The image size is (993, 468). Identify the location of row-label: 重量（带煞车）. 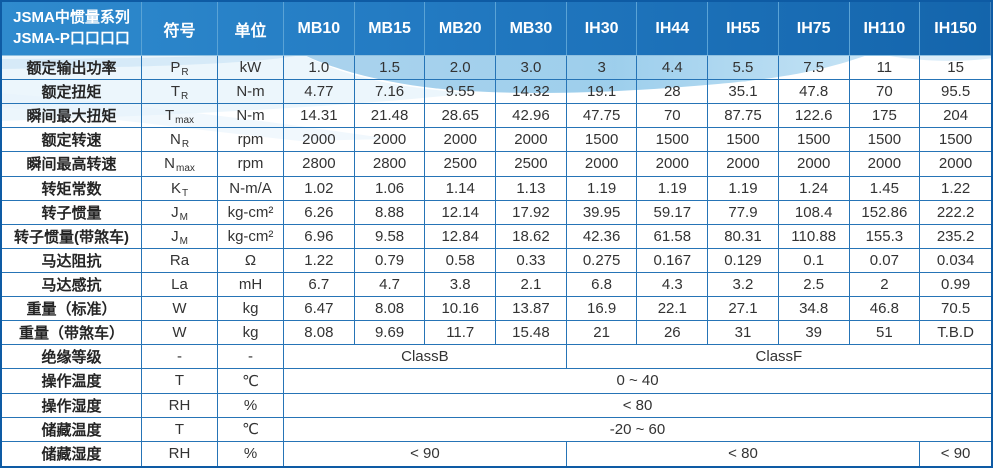
(72, 333).